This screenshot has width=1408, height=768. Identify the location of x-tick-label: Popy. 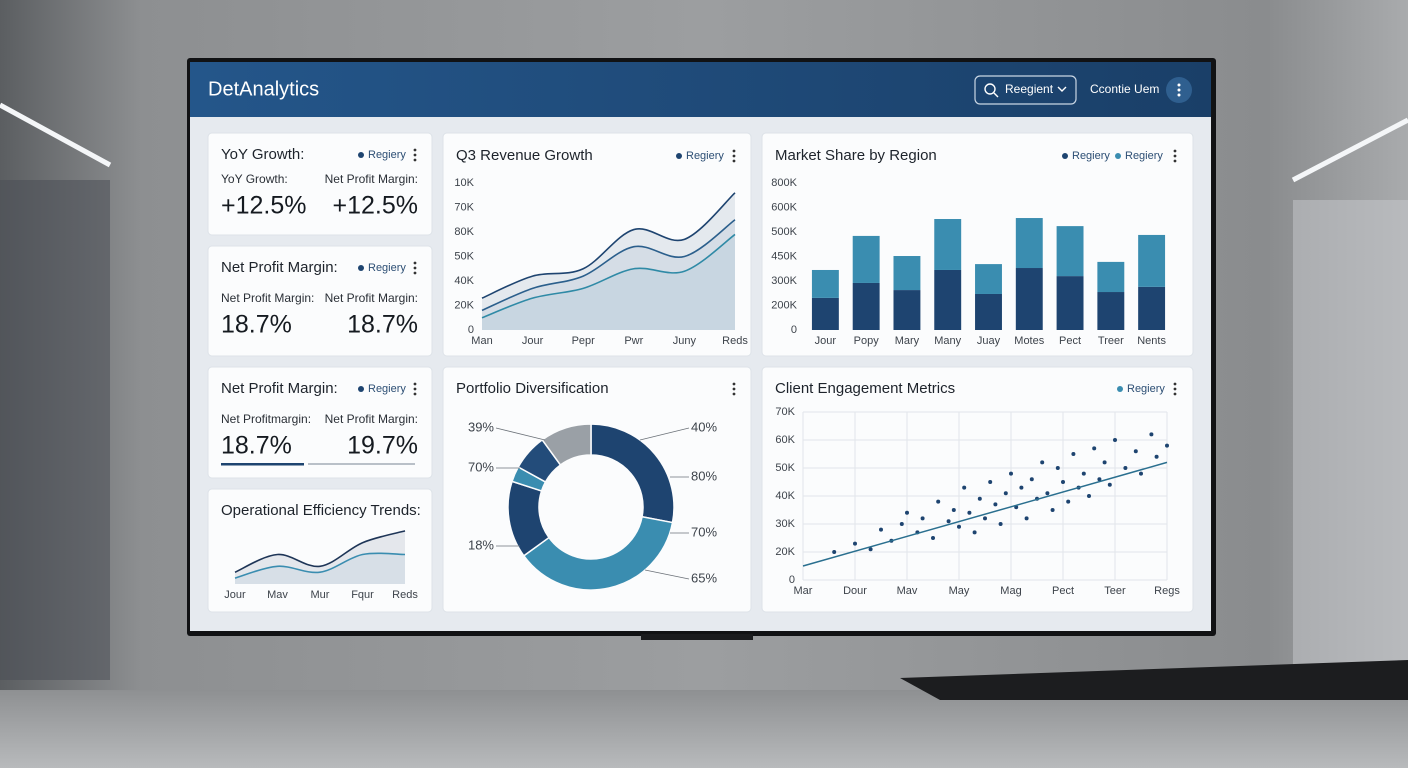
(867, 341).